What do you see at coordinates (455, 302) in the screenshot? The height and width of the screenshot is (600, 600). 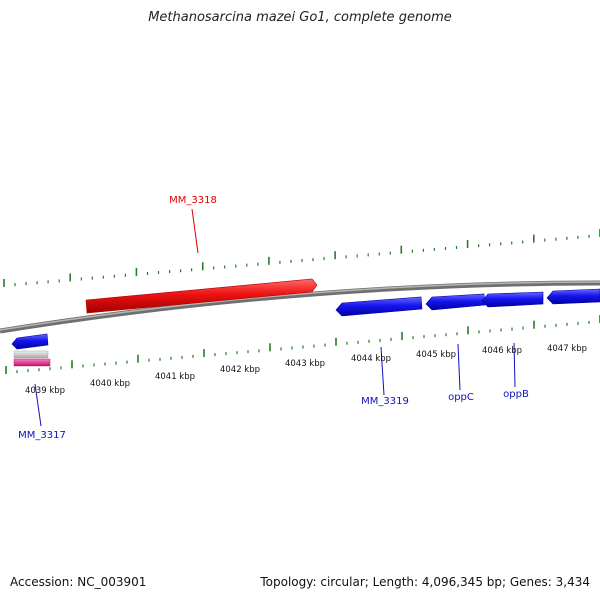 I see `gene-arrow-oppc` at bounding box center [455, 302].